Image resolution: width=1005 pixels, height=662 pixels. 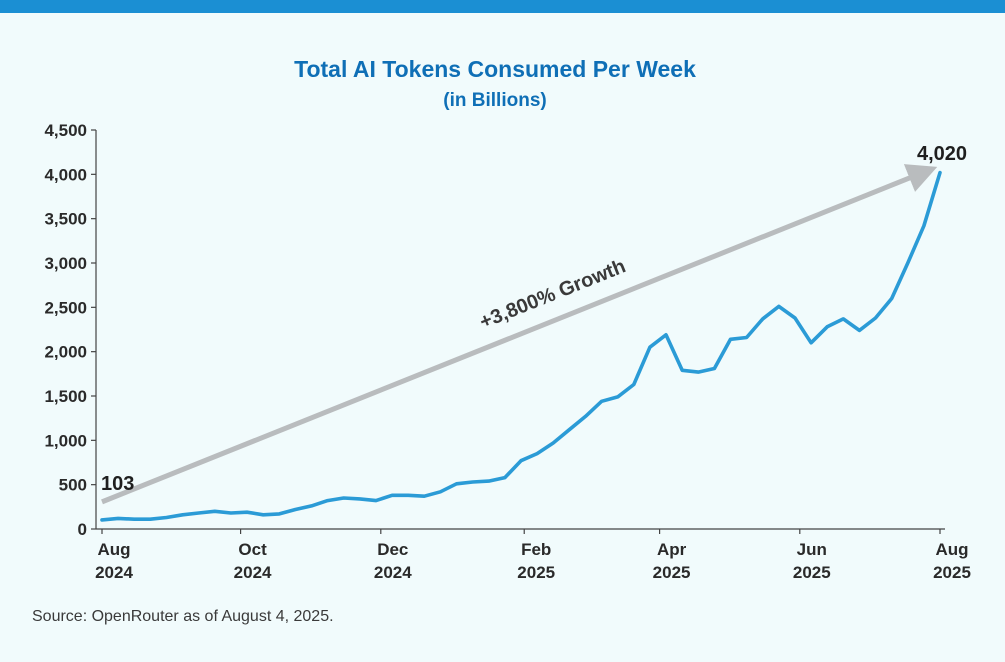 What do you see at coordinates (942, 154) in the screenshot?
I see `end-value-label: 4,020` at bounding box center [942, 154].